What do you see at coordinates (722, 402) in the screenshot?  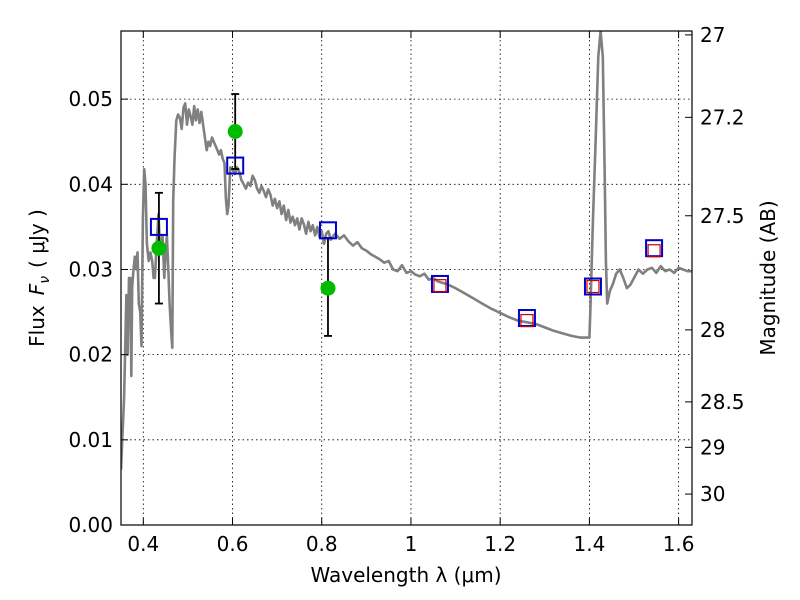 I see `mag-tick-label: 28.5` at bounding box center [722, 402].